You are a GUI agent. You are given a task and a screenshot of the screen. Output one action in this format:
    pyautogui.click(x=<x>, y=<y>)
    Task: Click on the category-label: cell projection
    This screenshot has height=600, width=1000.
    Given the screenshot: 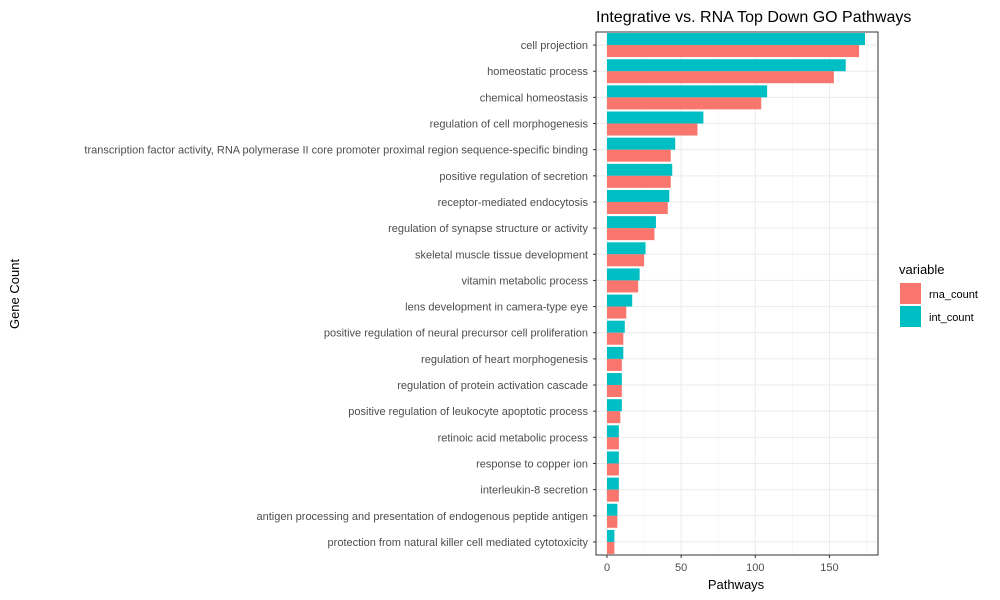 What is the action you would take?
    pyautogui.click(x=554, y=46)
    